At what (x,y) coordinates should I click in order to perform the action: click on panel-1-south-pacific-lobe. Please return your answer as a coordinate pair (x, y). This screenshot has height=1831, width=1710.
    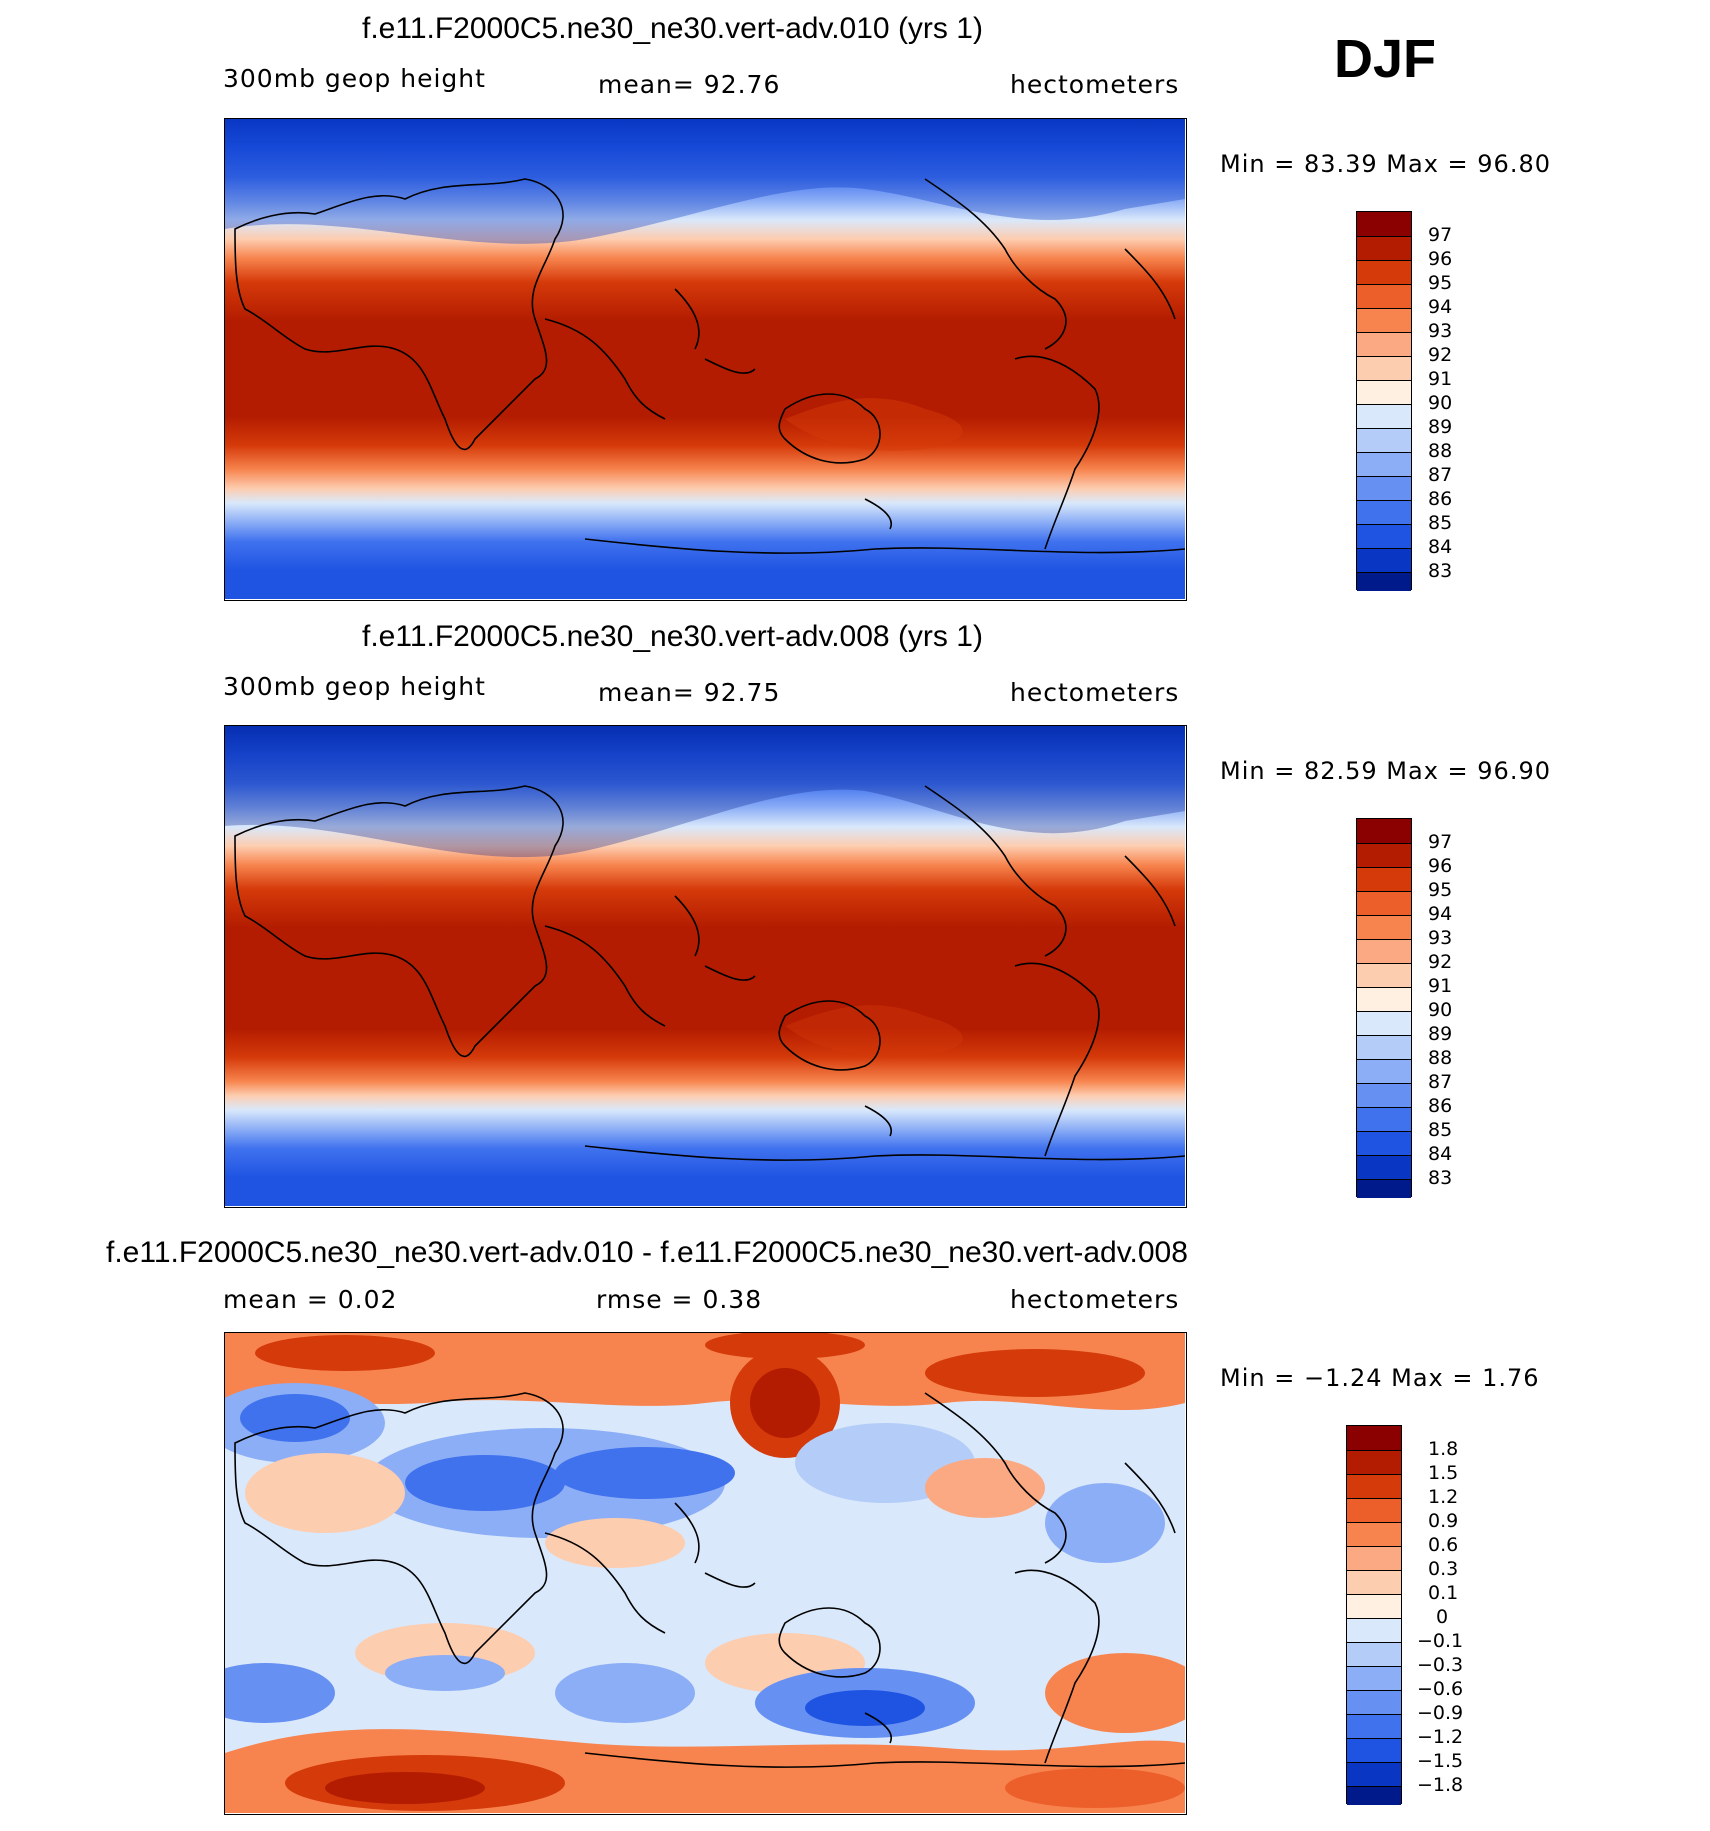
    Looking at the image, I should click on (874, 424).